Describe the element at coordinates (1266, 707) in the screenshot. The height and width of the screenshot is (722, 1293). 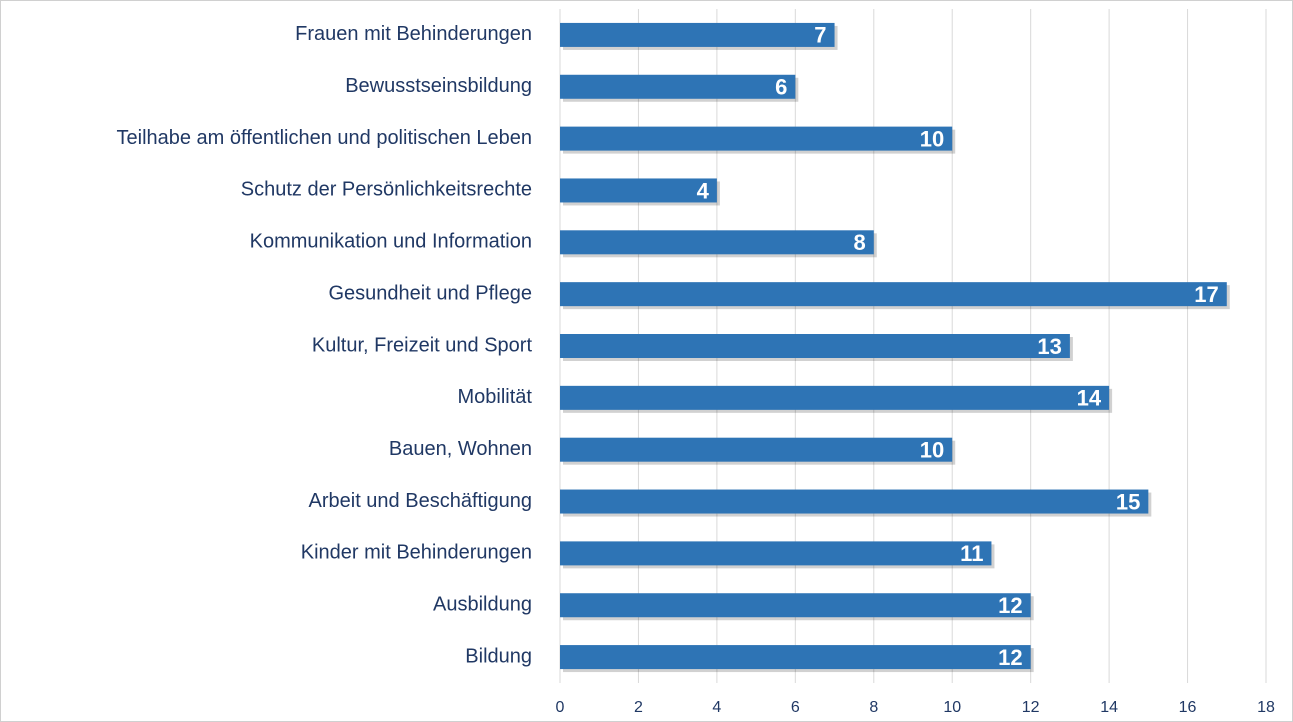
I see `x-tick-label: 18` at that location.